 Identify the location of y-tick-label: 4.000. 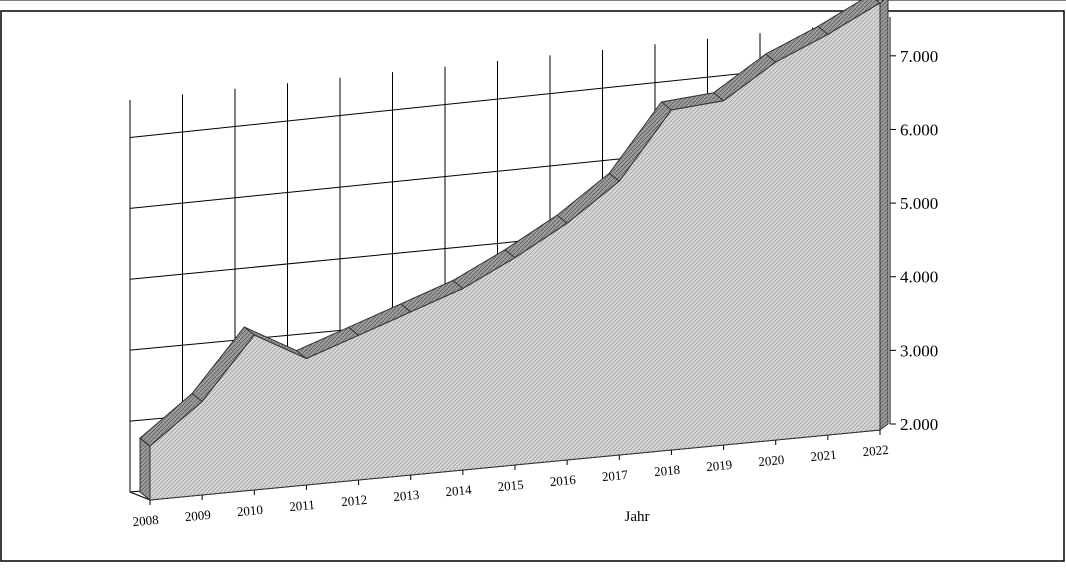
(919, 277).